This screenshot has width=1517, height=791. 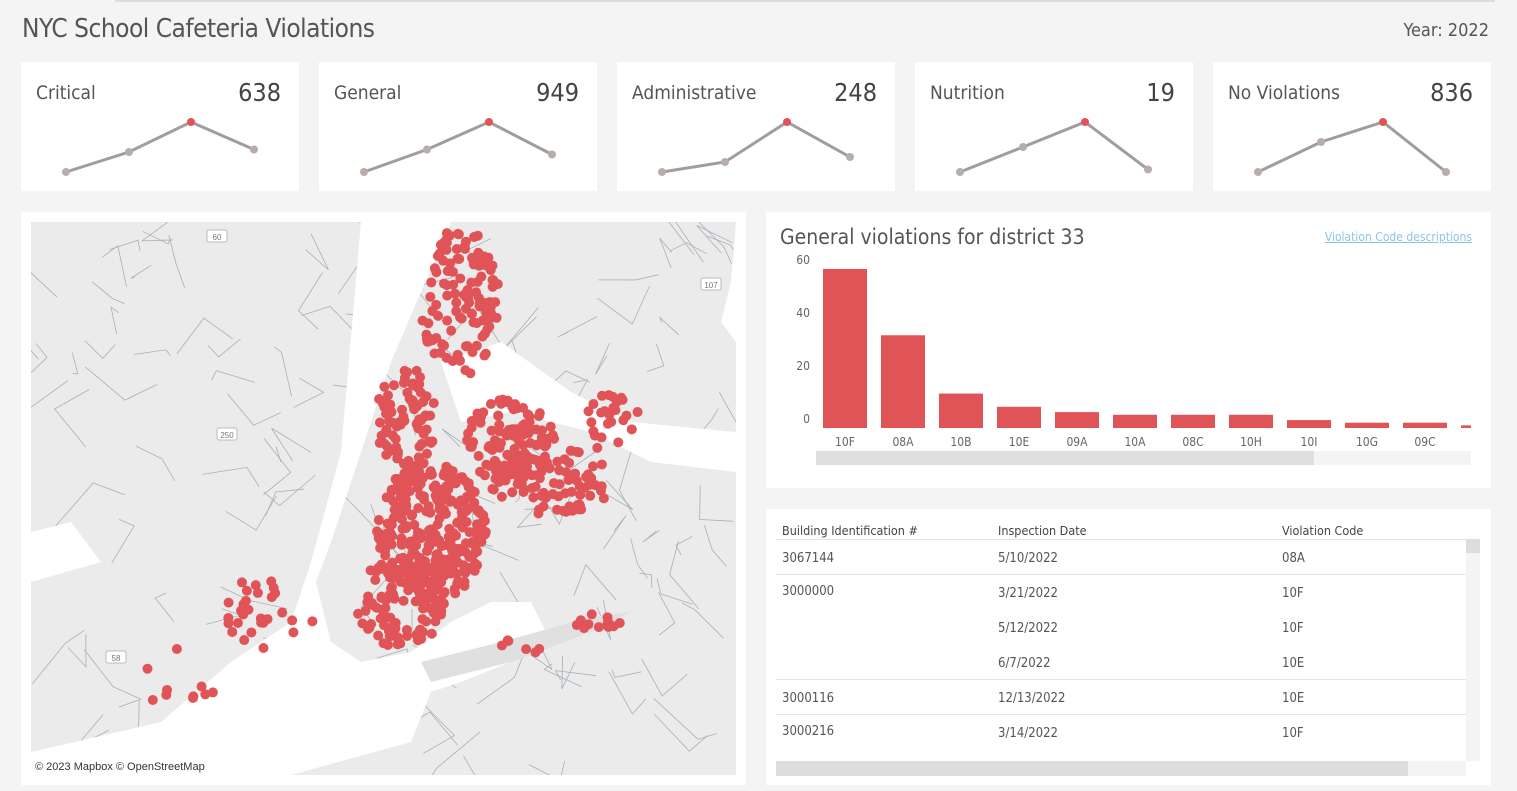 What do you see at coordinates (1473, 546) in the screenshot?
I see `vertical-scroll-thumb` at bounding box center [1473, 546].